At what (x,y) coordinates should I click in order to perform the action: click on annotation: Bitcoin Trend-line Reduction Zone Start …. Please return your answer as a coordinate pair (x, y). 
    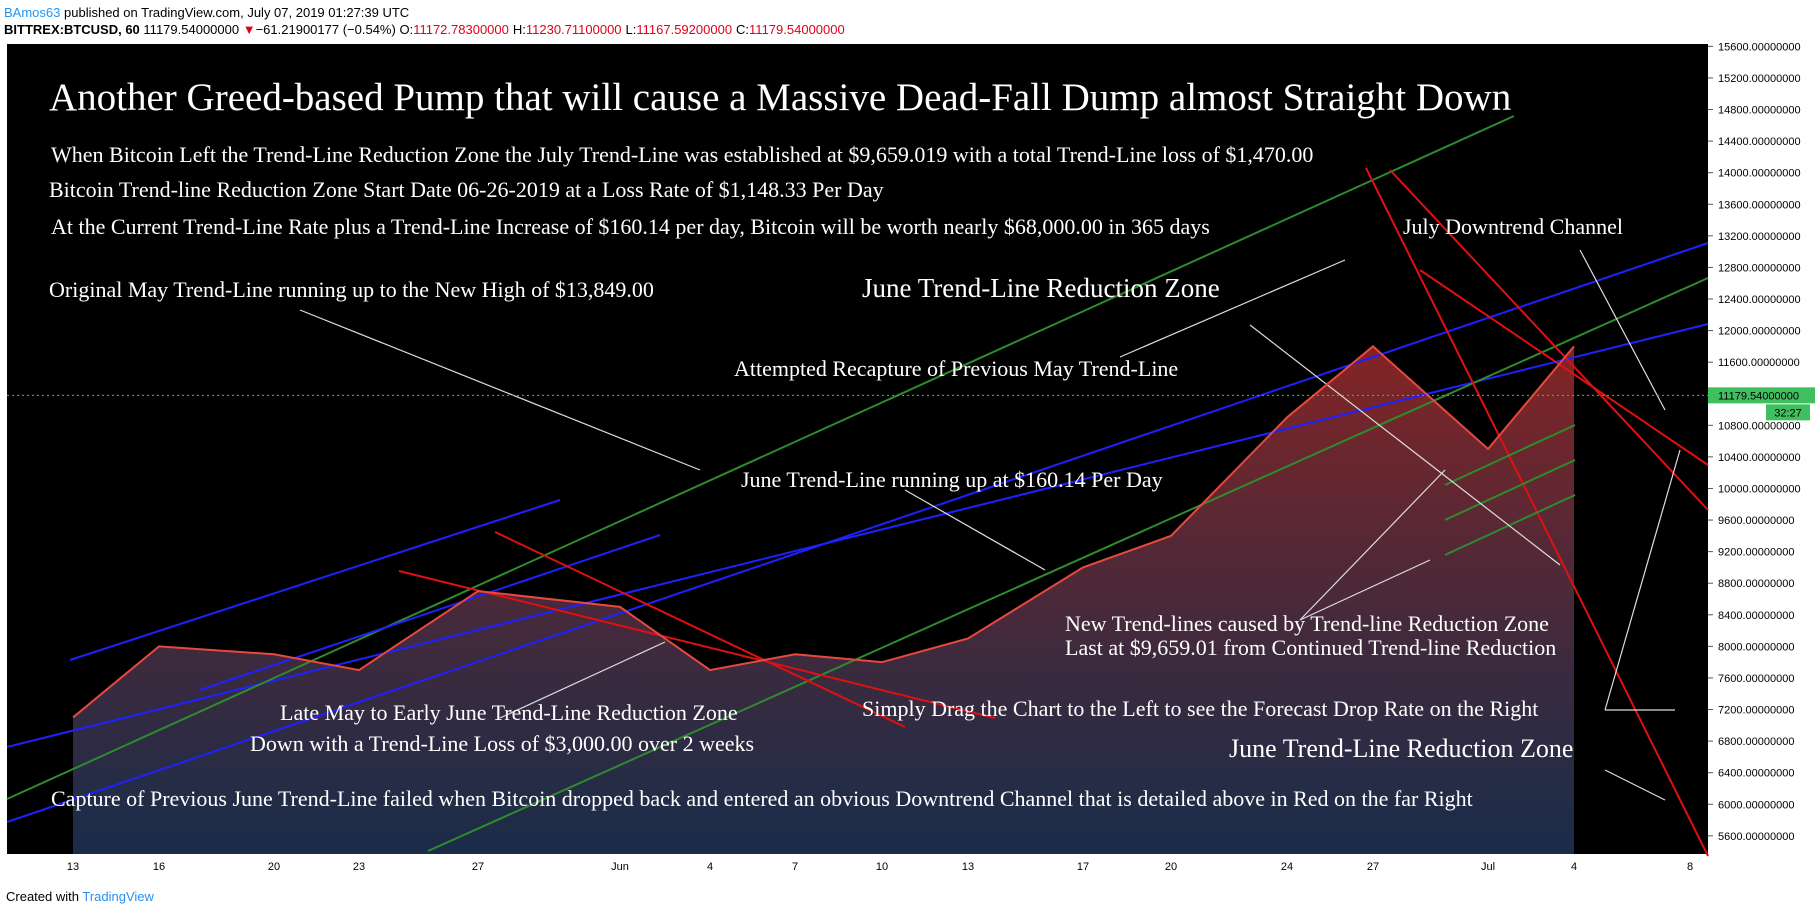
    Looking at the image, I should click on (466, 189).